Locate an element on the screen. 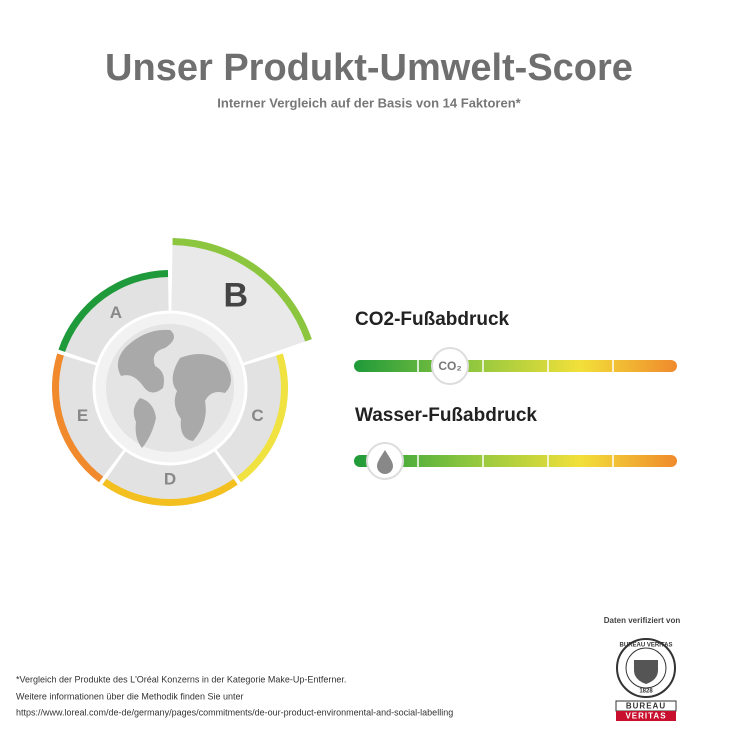 The height and width of the screenshot is (738, 738). co2-icon: CO₂ is located at coordinates (449, 366).